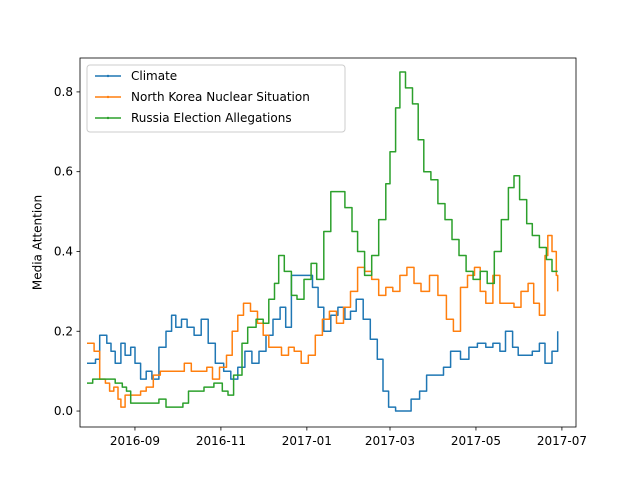 The image size is (640, 480). Describe the element at coordinates (211, 118) in the screenshot. I see `legend-label: Russia Election Allegations` at that location.